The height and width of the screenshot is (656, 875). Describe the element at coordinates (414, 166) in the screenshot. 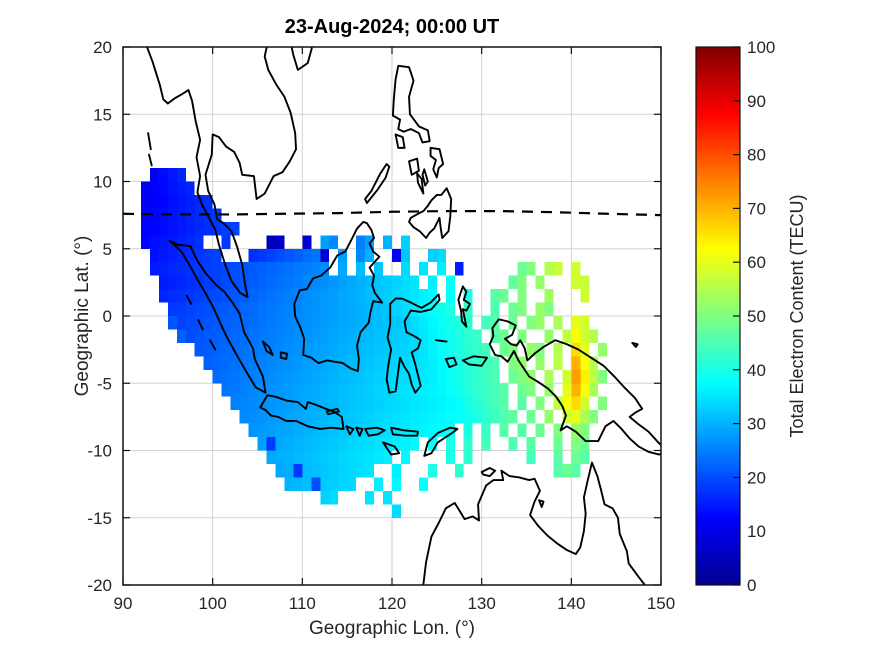

I see `coastline-panay` at that location.